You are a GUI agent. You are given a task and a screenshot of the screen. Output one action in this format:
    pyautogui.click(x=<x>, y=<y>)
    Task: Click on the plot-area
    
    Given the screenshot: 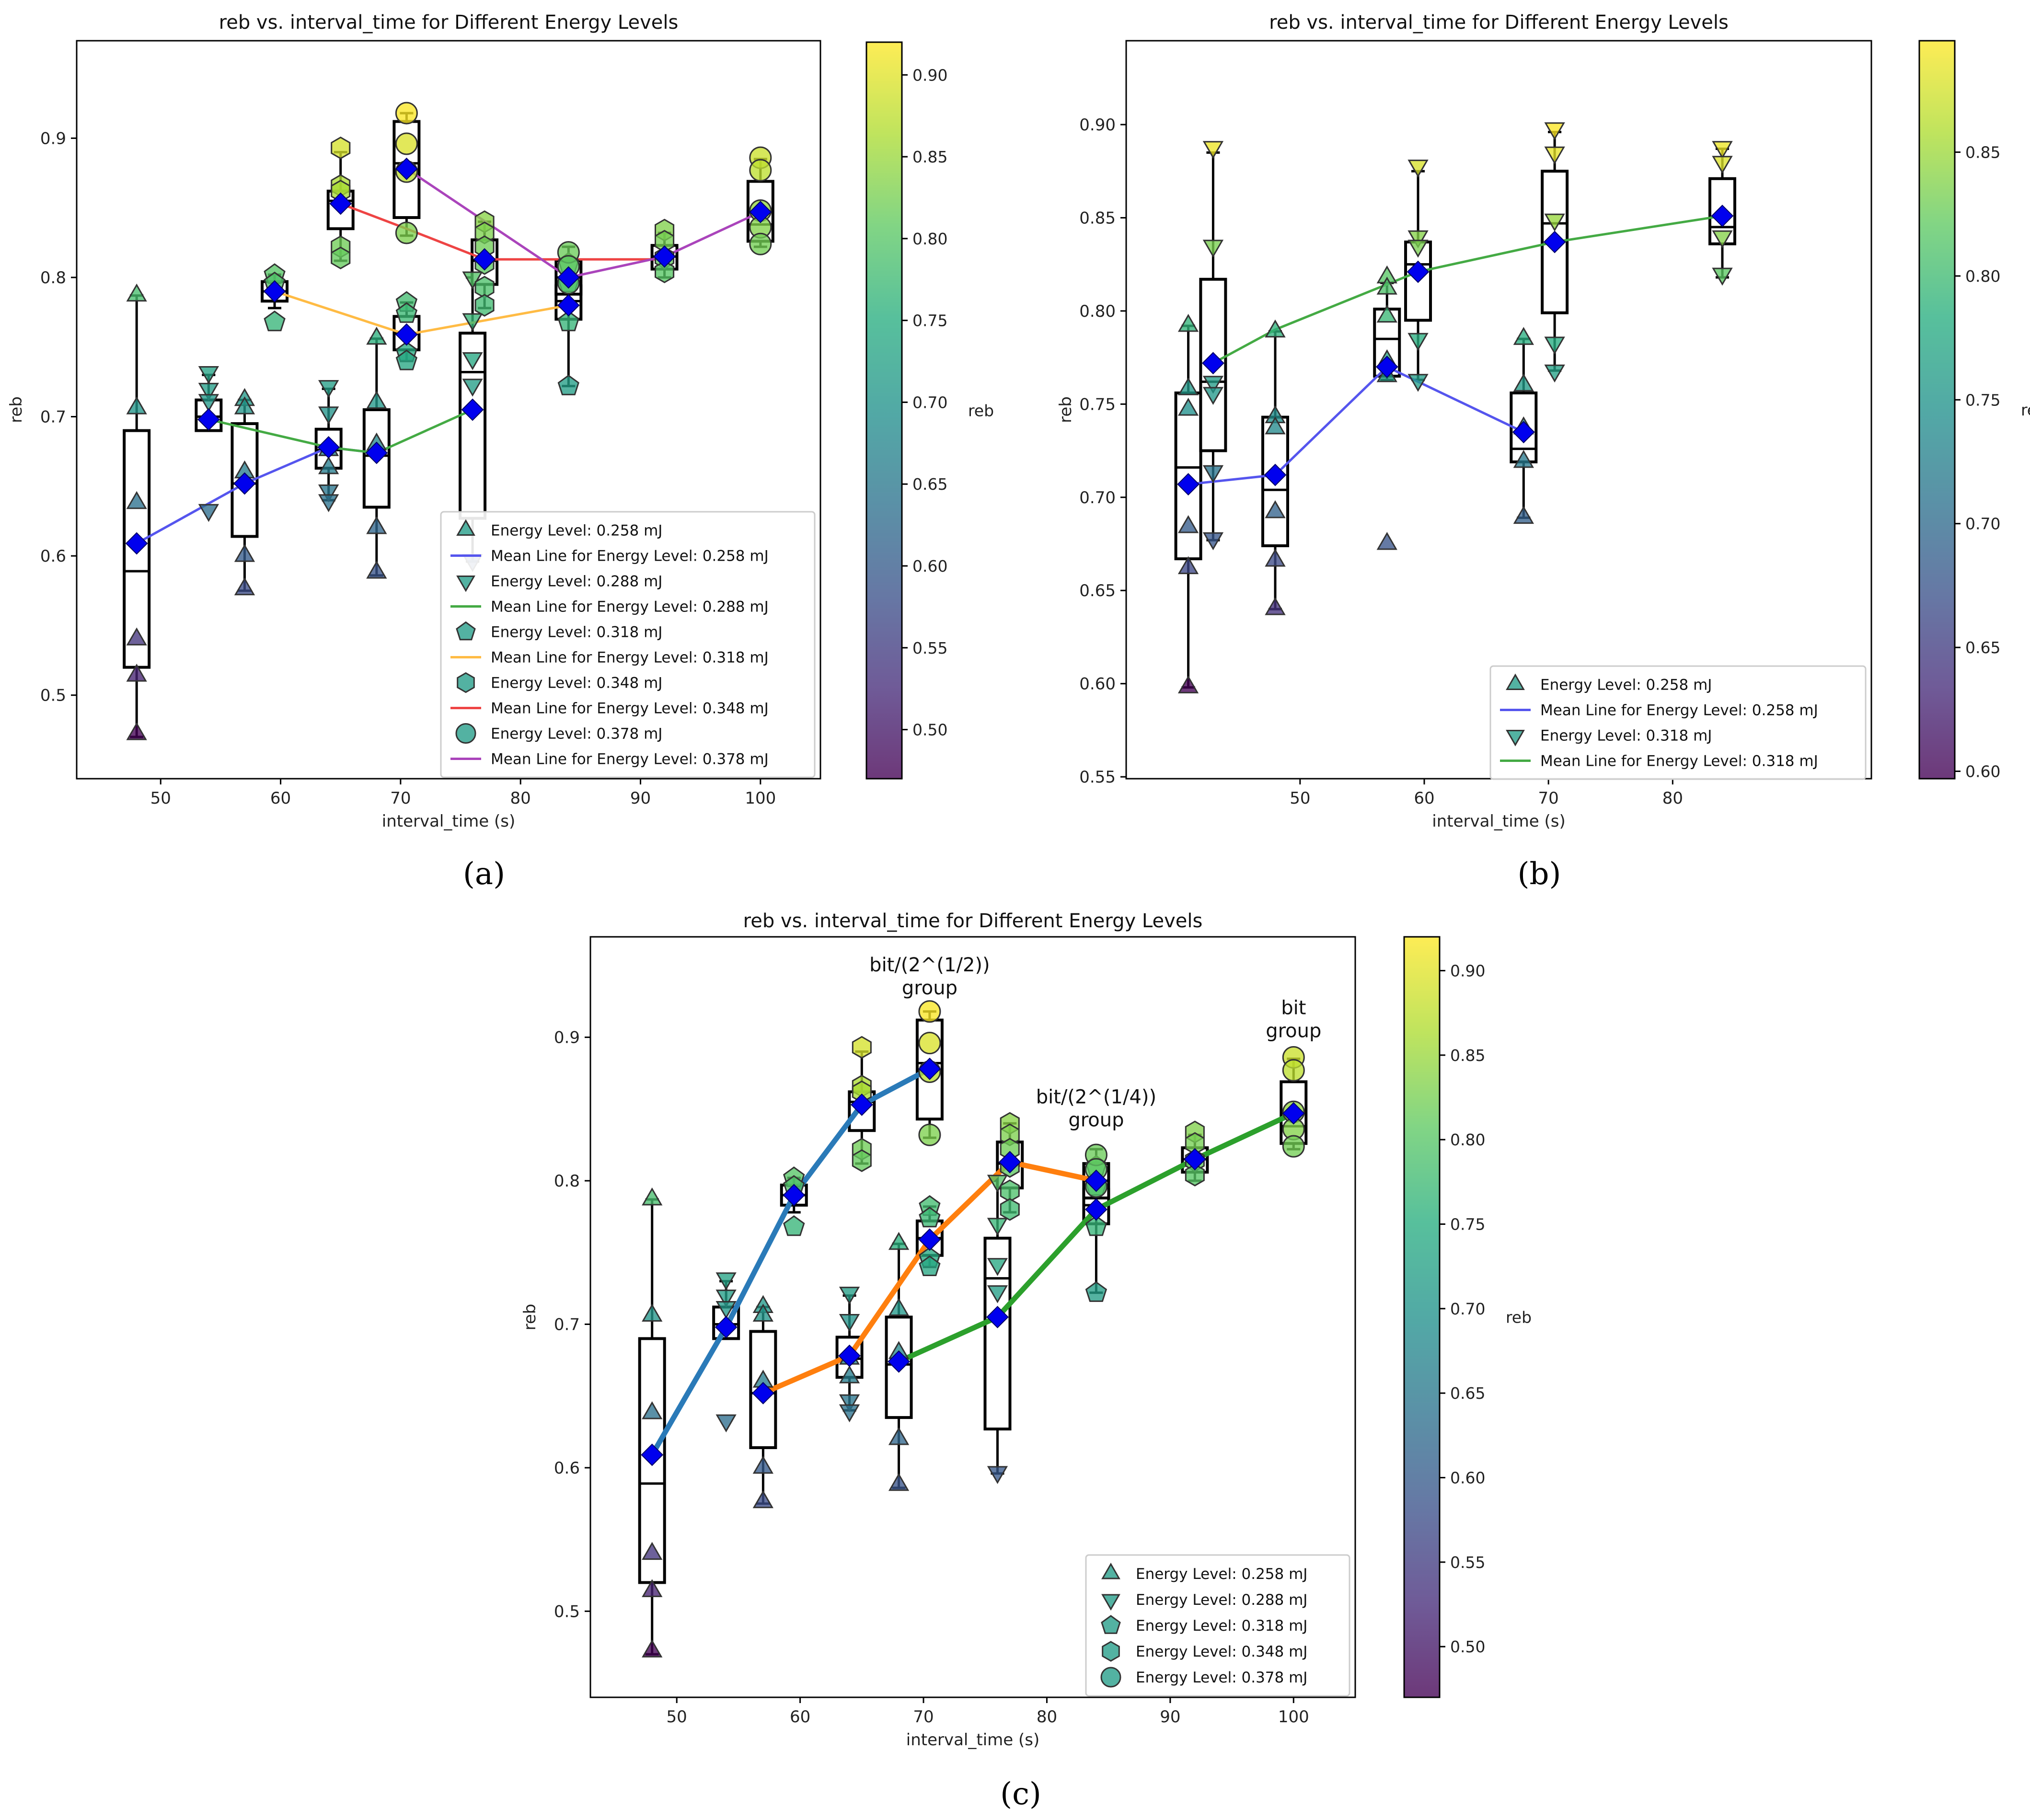 What is the action you would take?
    pyautogui.click(x=448, y=410)
    